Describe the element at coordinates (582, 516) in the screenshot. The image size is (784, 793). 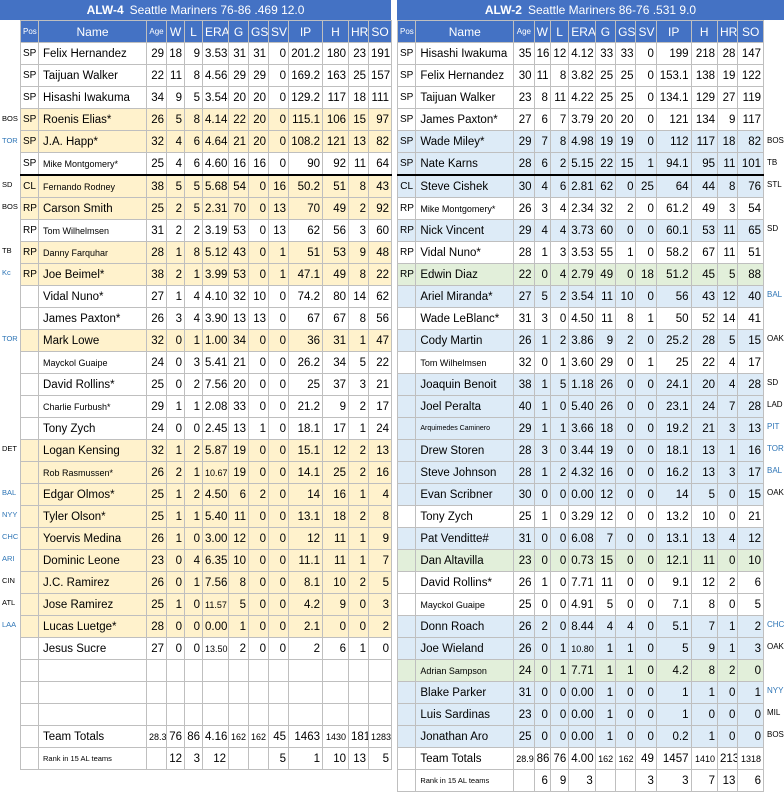
I see `cell-era: 3.29` at that location.